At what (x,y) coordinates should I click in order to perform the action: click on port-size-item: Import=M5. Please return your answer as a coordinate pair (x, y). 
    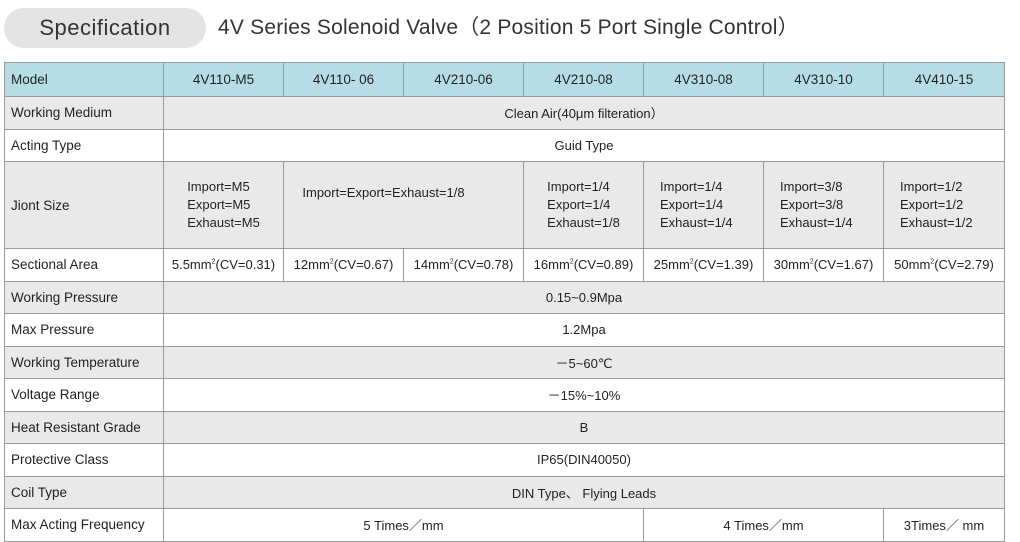
    Looking at the image, I should click on (218, 186).